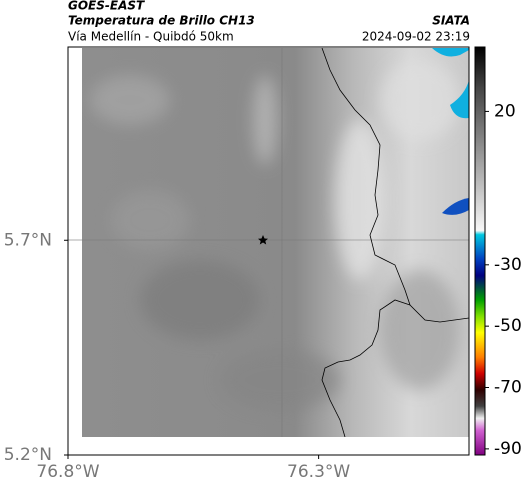 The image size is (526, 495). Describe the element at coordinates (106, 6) in the screenshot. I see `satellite-name: GOES-EAST` at that location.